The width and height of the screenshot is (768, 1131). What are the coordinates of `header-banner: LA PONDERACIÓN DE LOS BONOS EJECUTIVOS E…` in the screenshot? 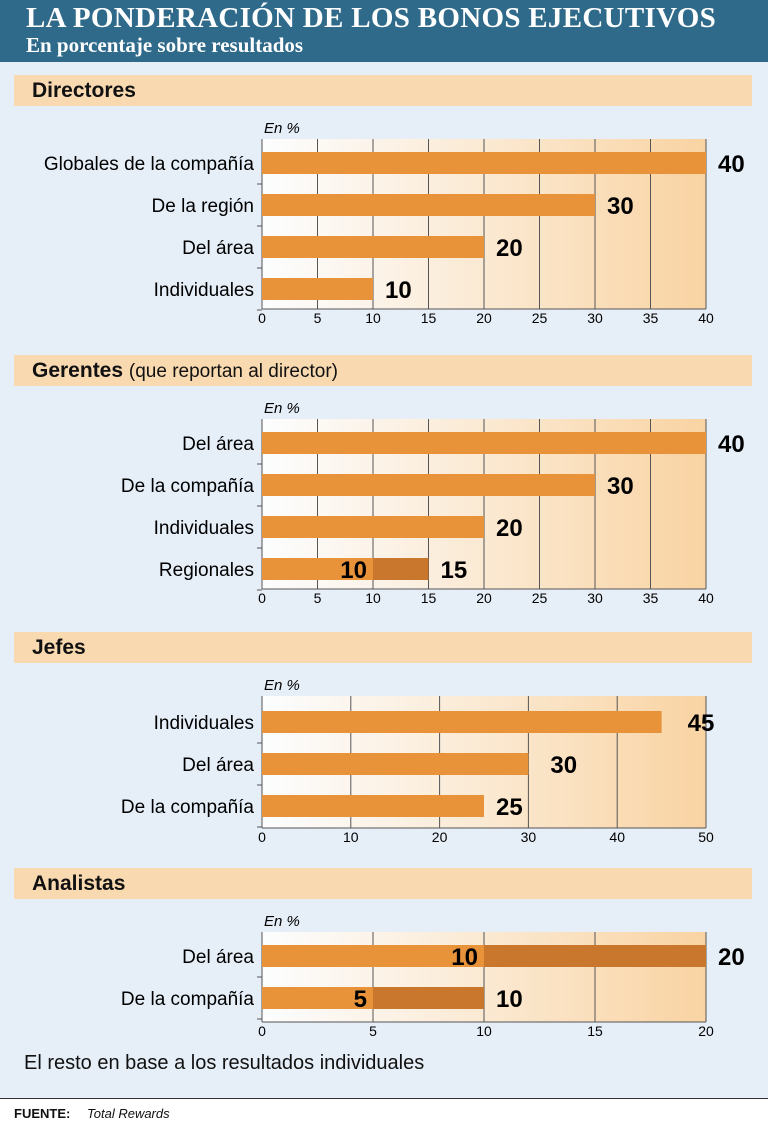 It's located at (384, 31).